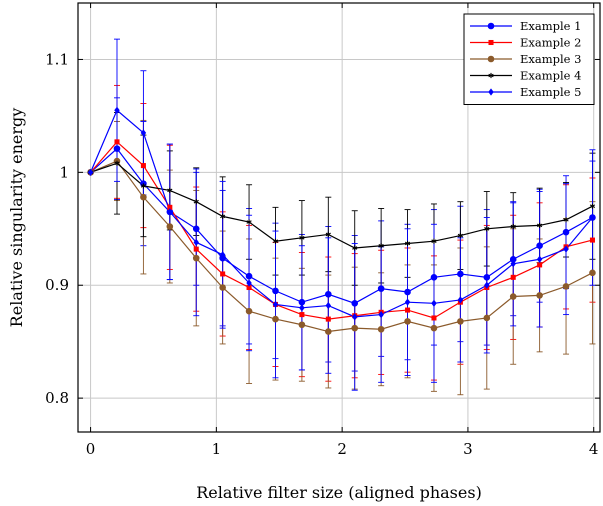  What do you see at coordinates (550, 26) in the screenshot?
I see `legend-label: Example 1` at bounding box center [550, 26].